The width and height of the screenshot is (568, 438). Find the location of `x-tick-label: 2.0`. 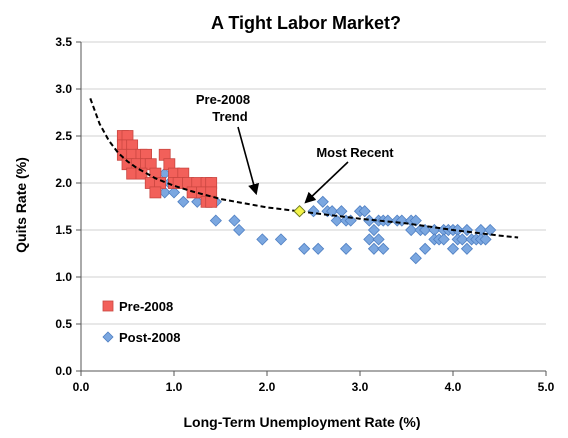

x-tick-label: 2.0 is located at coordinates (267, 387).